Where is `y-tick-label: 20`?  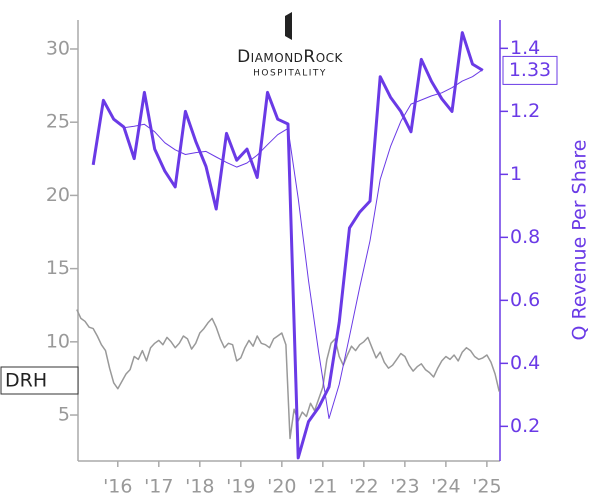 y-tick-label: 20 is located at coordinates (58, 195).